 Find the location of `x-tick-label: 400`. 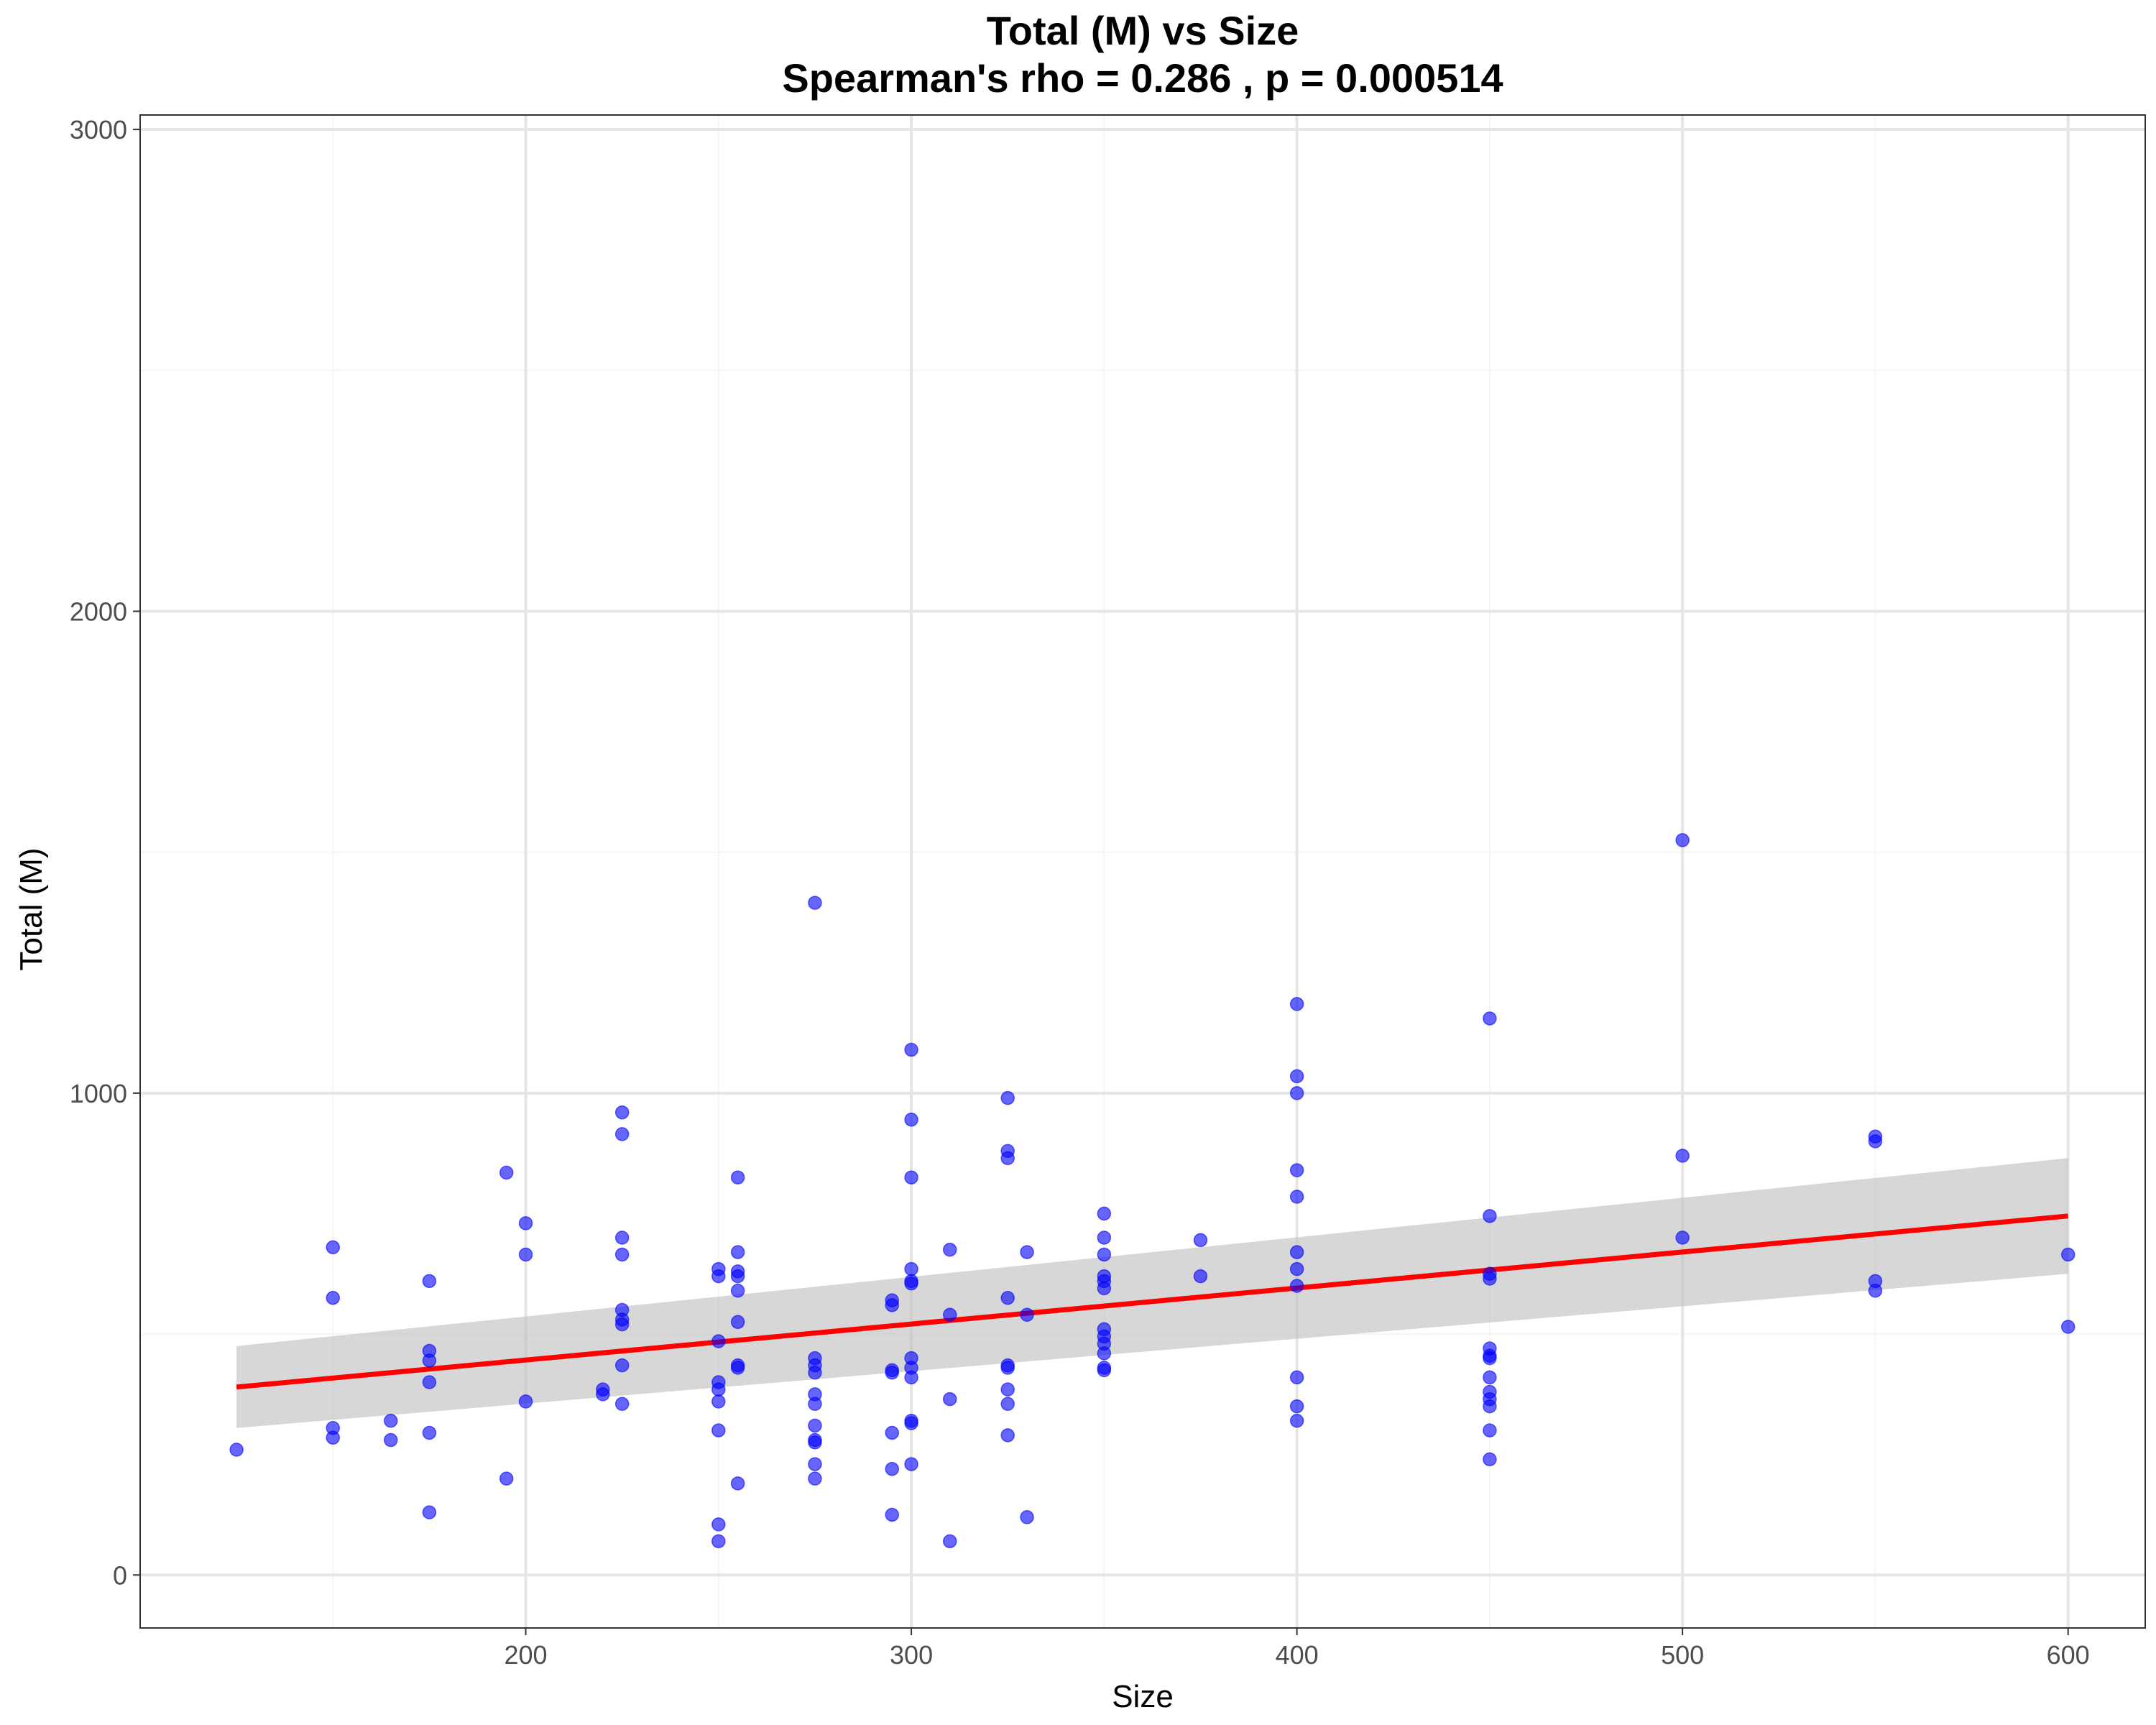

x-tick-label: 400 is located at coordinates (1297, 1655).